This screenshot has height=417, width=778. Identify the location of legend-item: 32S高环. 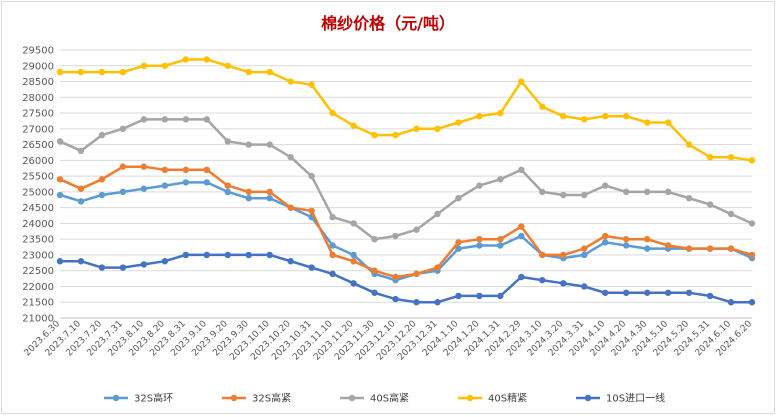
(138, 398).